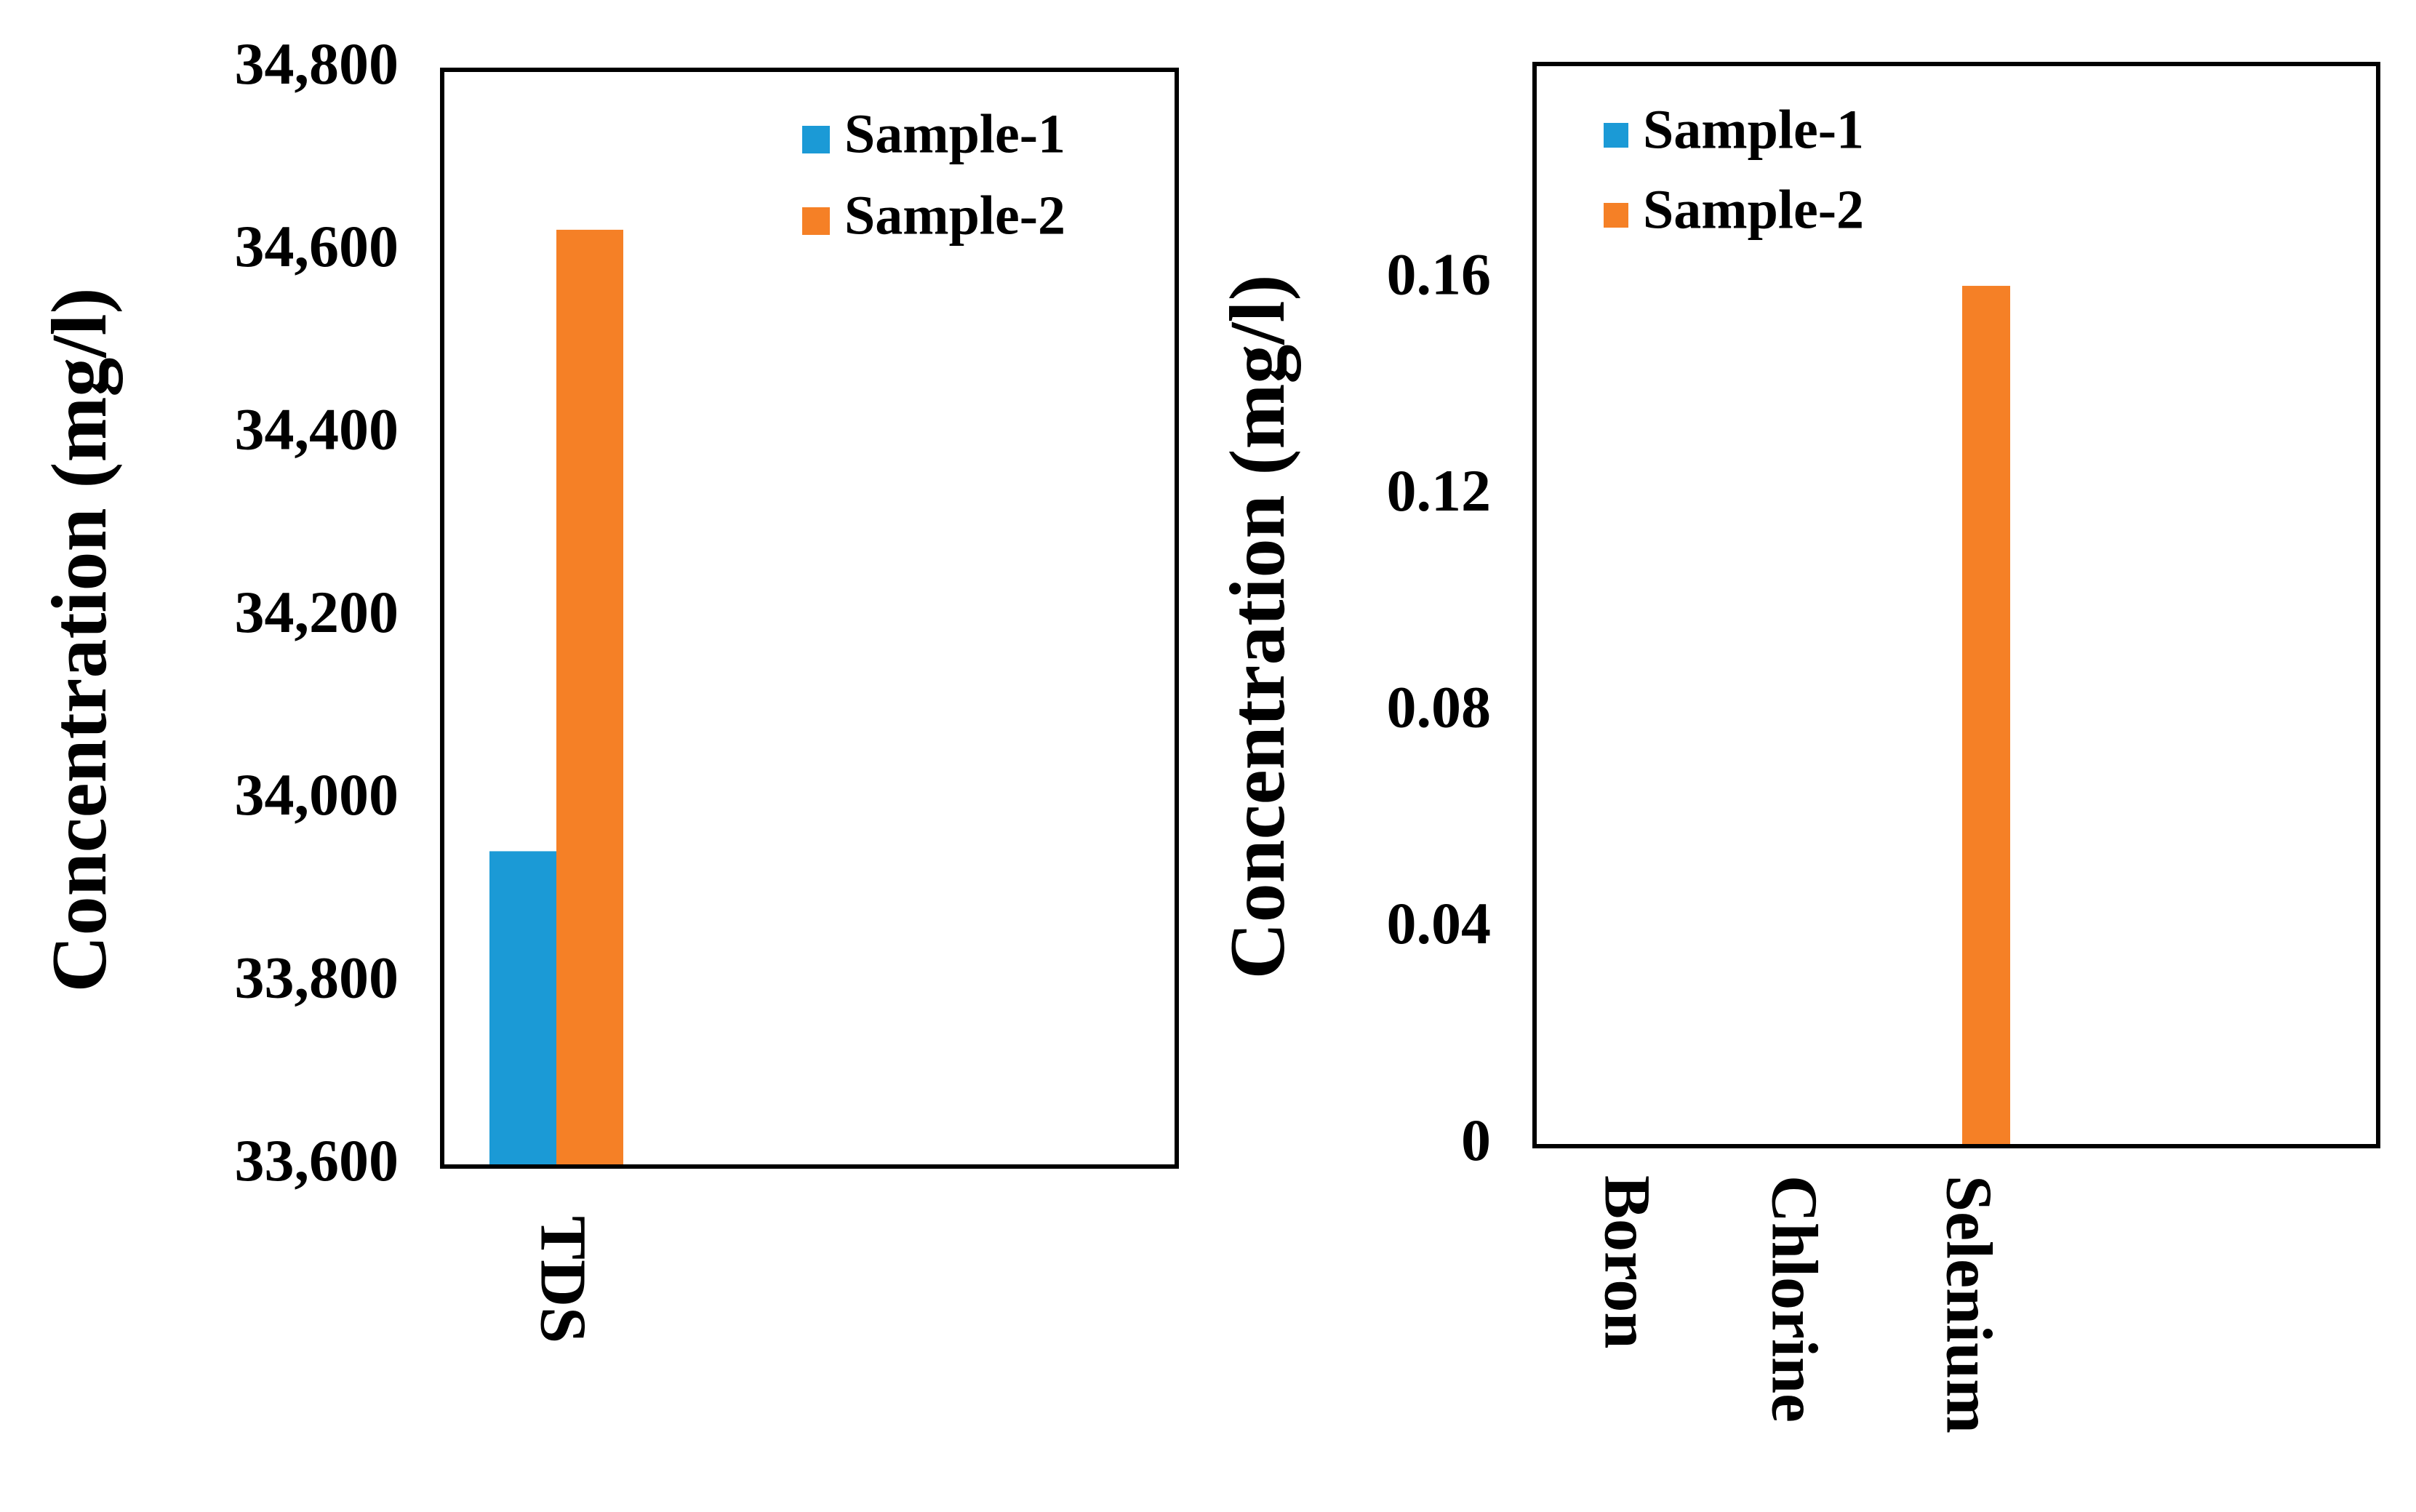 The width and height of the screenshot is (2416, 1512). I want to click on right-category-label: Chlorine, so click(1794, 1299).